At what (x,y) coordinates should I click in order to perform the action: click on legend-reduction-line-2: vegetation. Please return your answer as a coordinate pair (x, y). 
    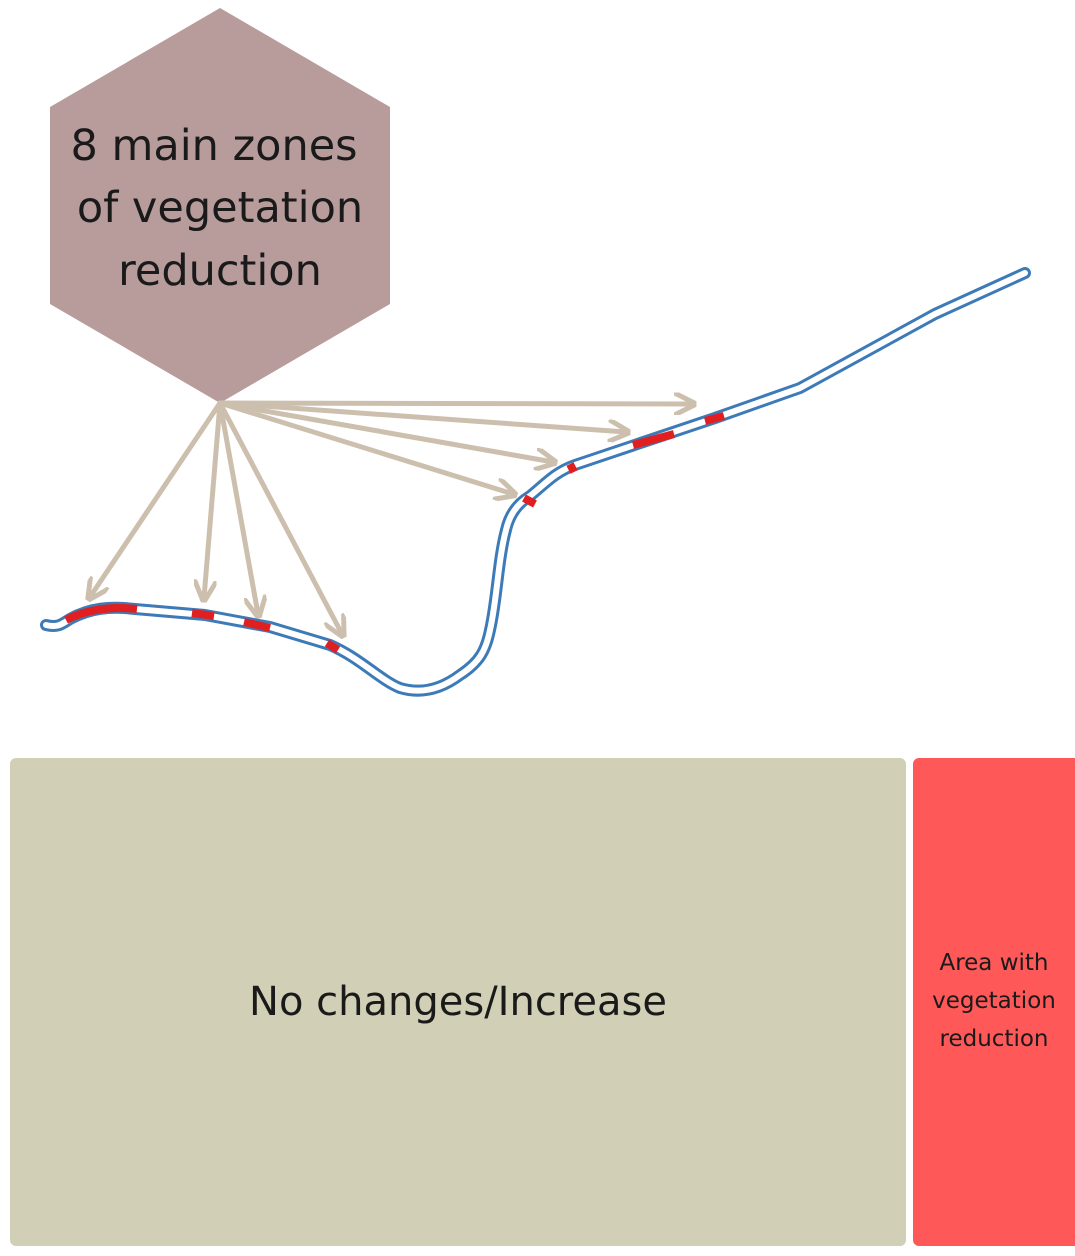
    Looking at the image, I should click on (994, 1001).